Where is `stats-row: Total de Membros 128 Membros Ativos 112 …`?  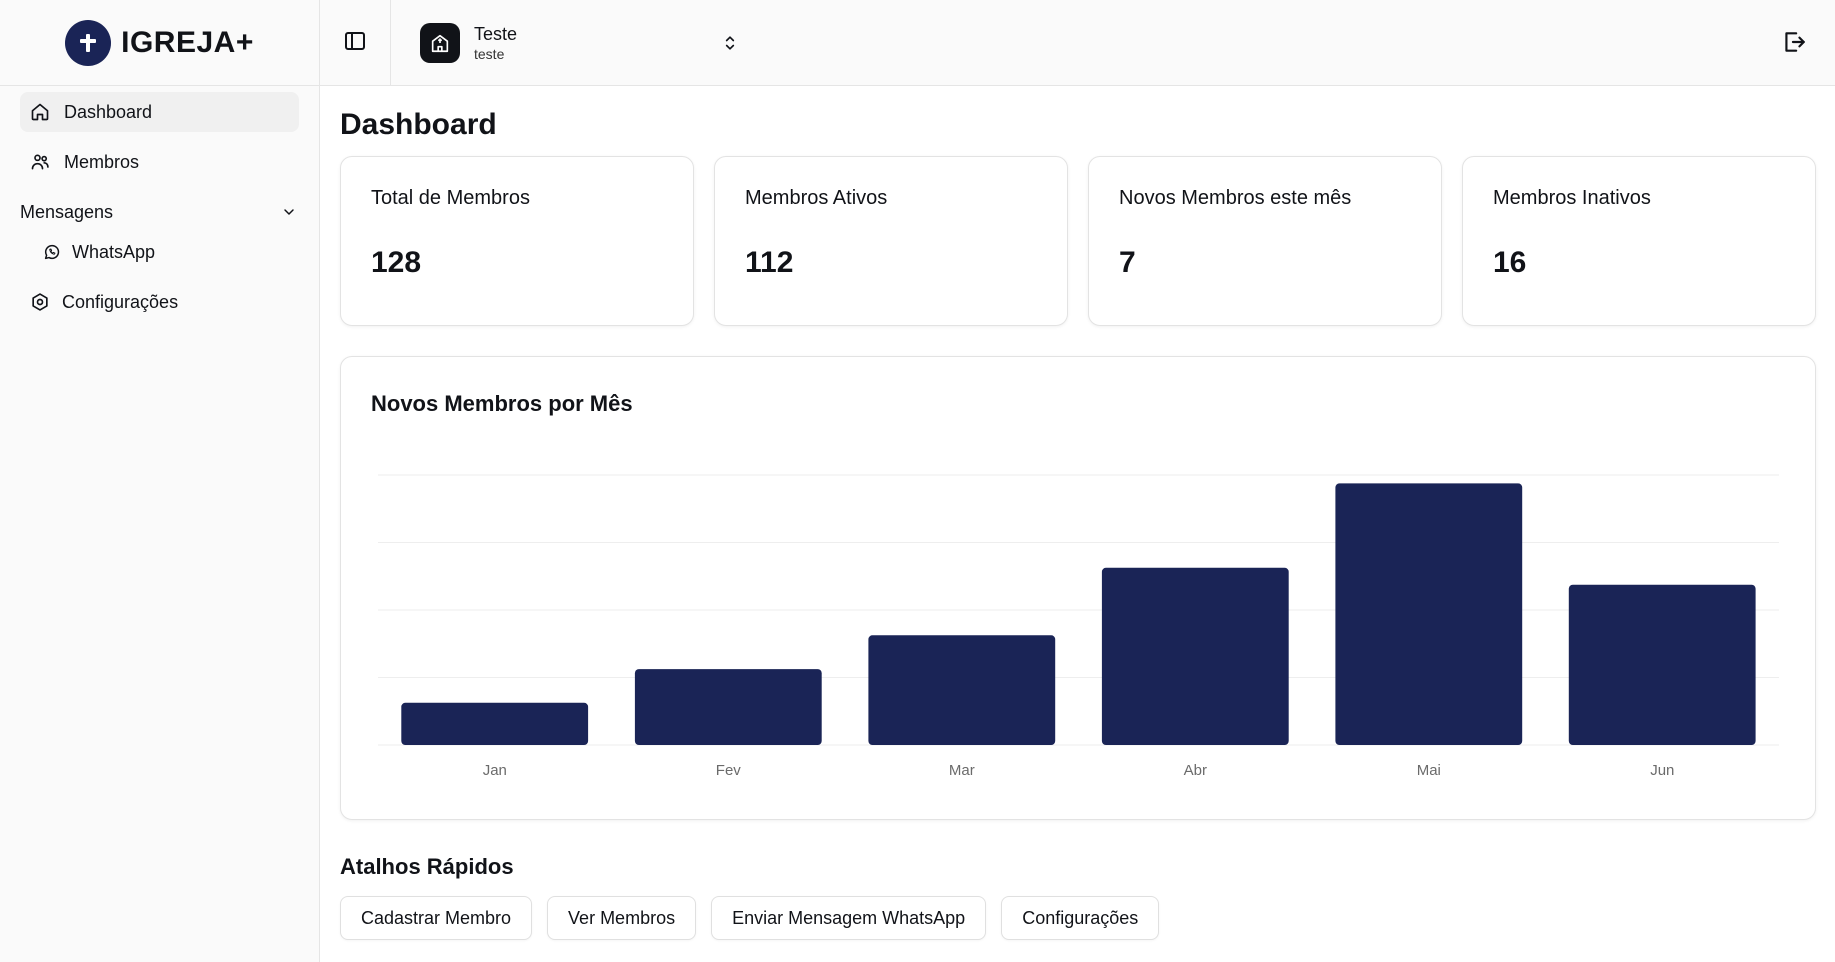
stats-row: Total de Membros 128 Membros Ativos 112 … is located at coordinates (1078, 241).